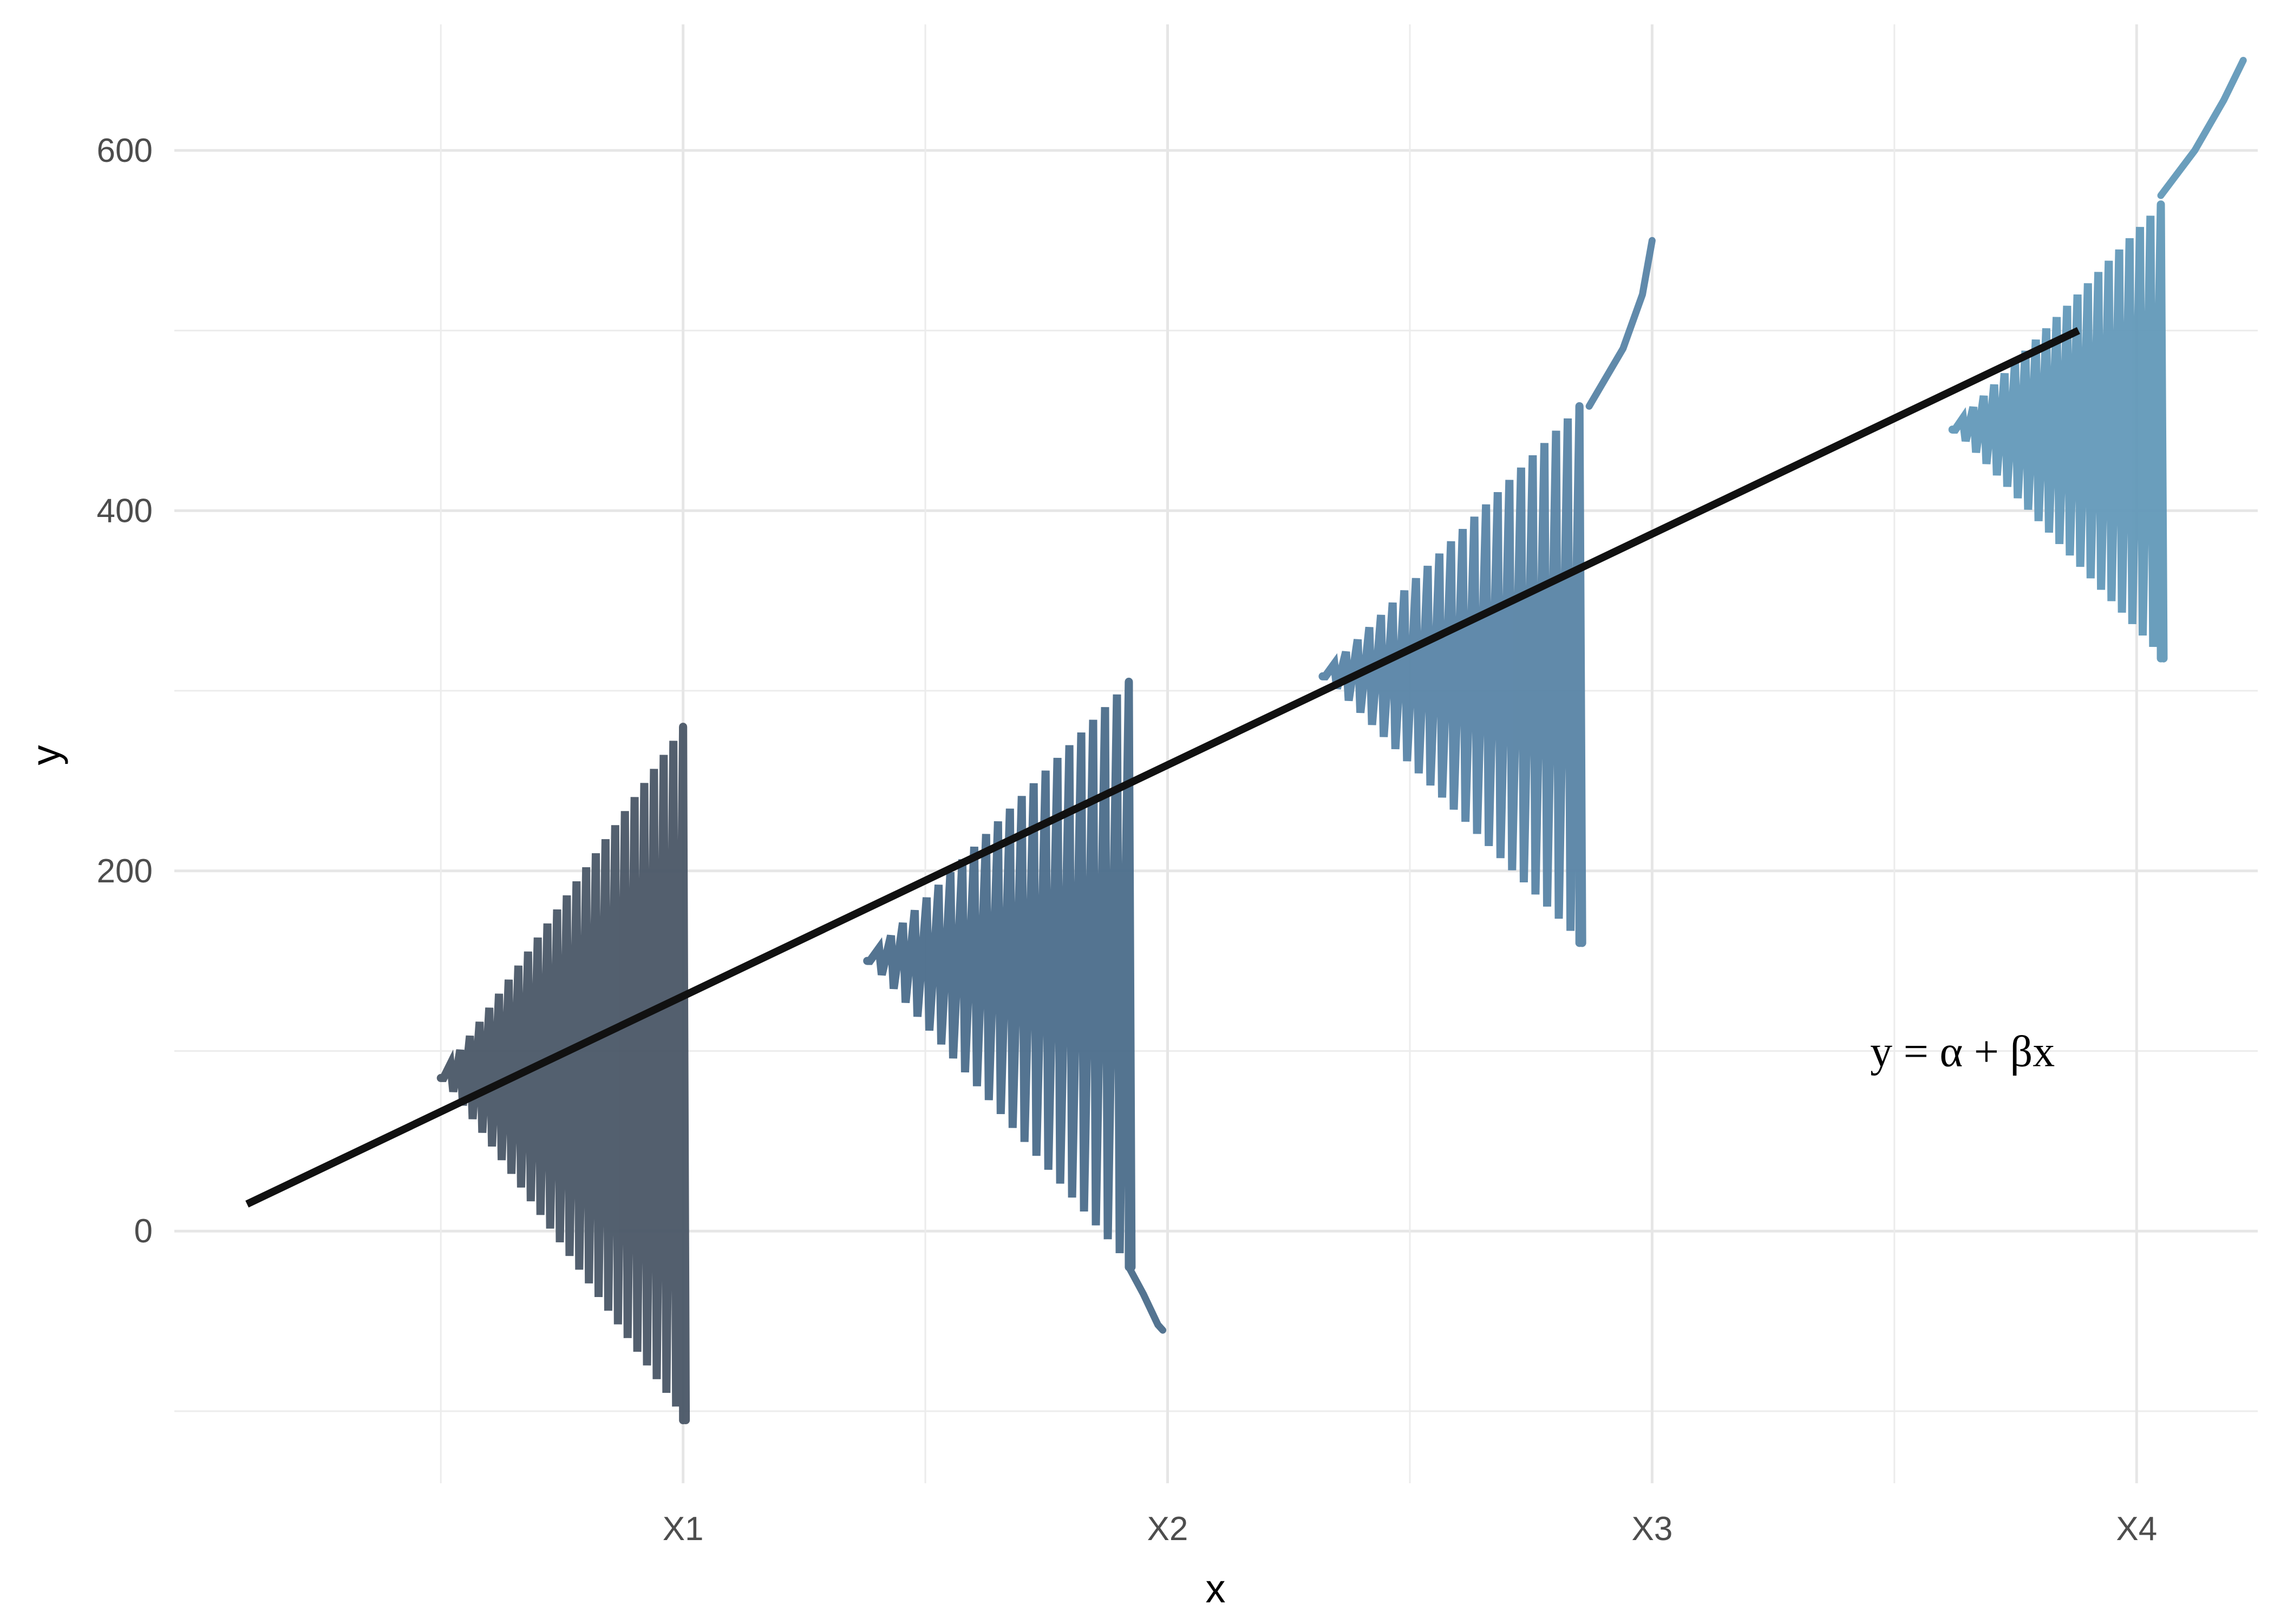  I want to click on distribution-curve-X4, so click(2058, 434).